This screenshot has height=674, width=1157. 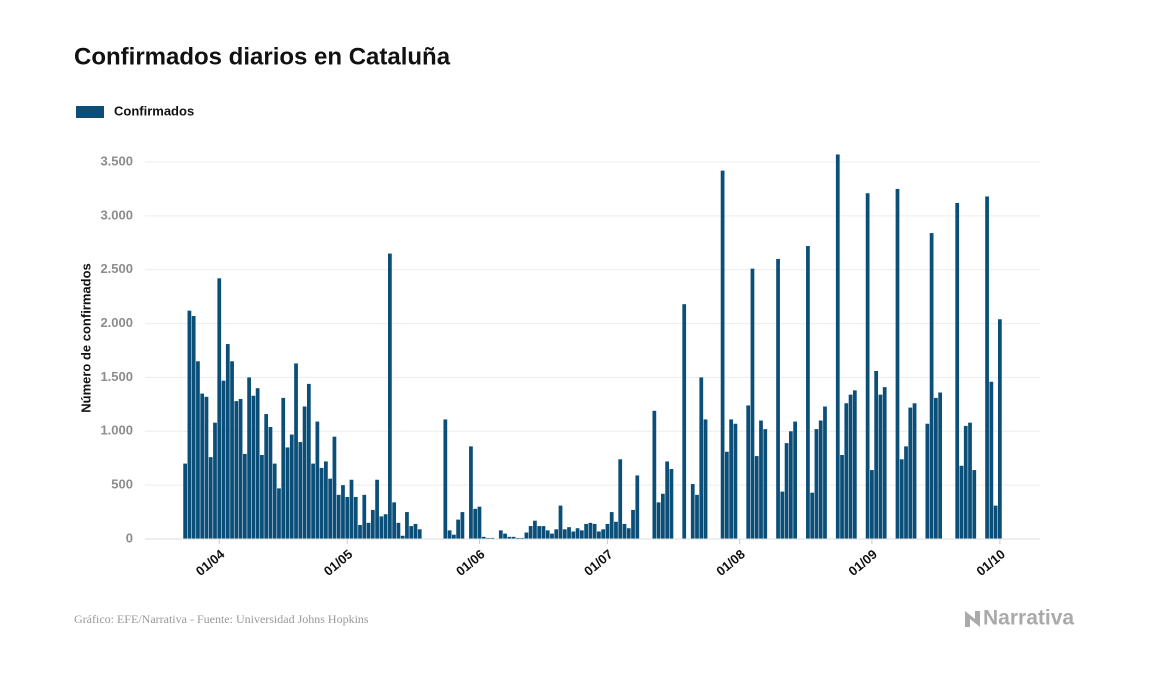 What do you see at coordinates (85, 338) in the screenshot?
I see `y-axis-title: Número de confirmados` at bounding box center [85, 338].